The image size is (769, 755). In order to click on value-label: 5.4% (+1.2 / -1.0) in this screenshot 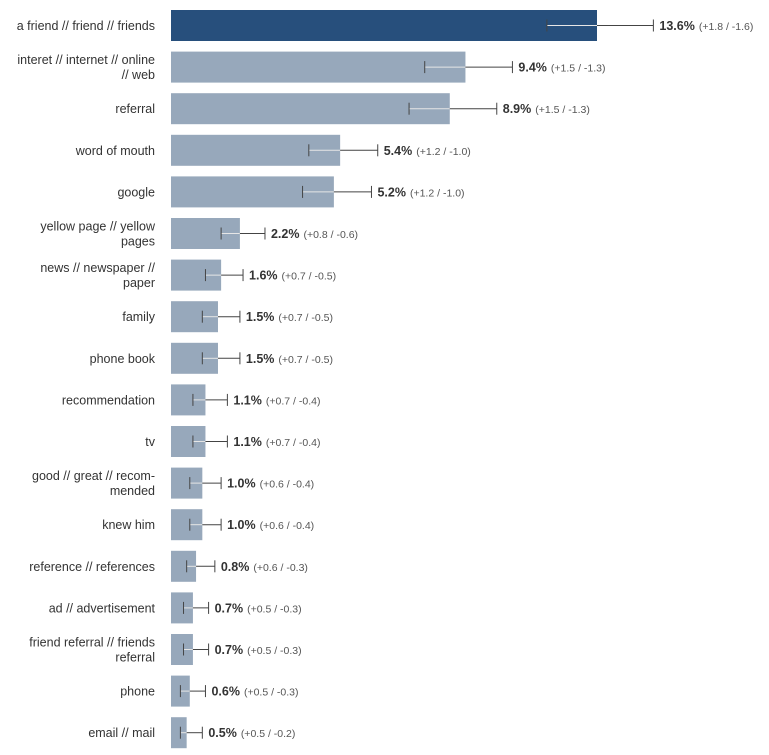, I will do `click(427, 151)`.